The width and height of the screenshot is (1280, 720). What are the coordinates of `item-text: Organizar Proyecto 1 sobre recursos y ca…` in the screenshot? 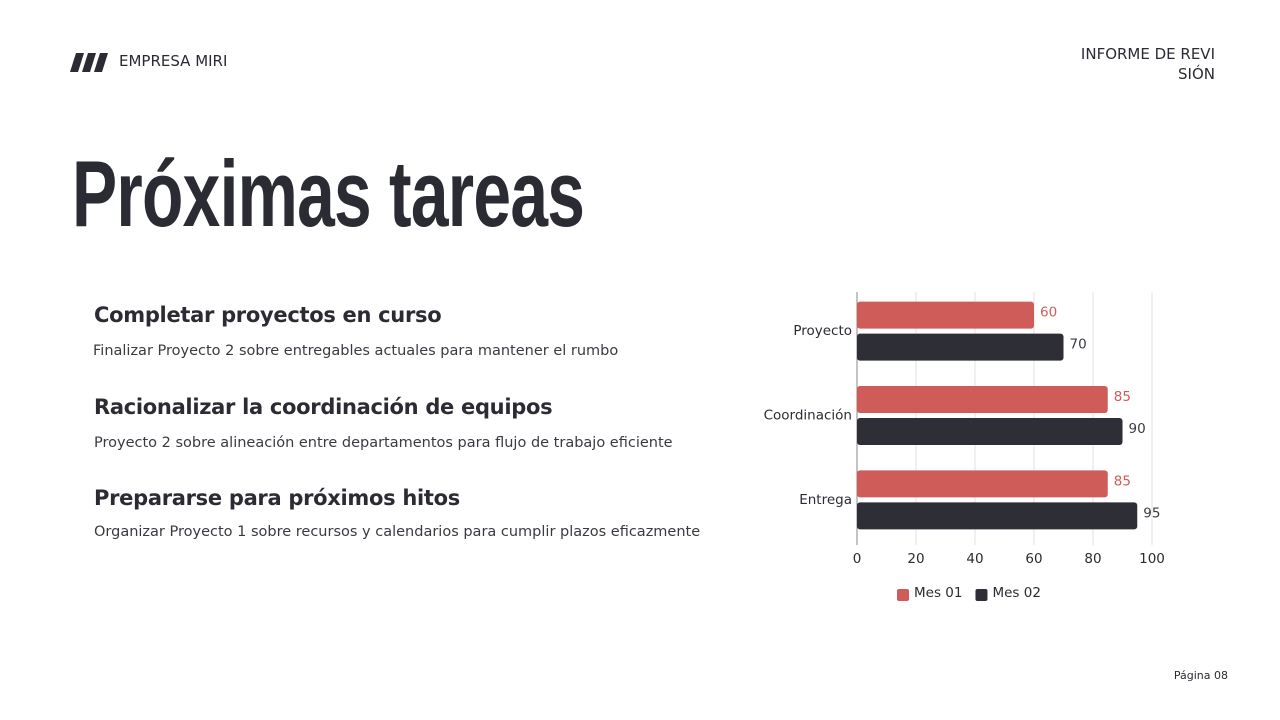 It's located at (397, 532).